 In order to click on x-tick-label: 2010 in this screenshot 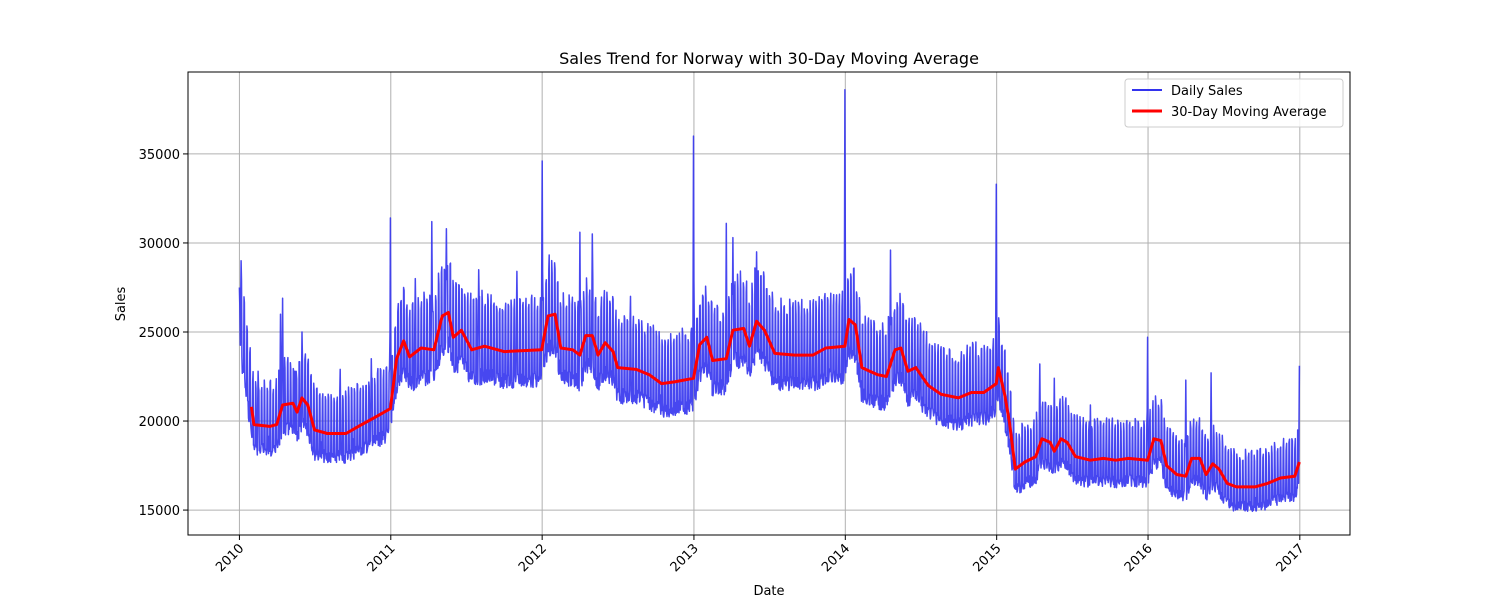, I will do `click(230, 558)`.